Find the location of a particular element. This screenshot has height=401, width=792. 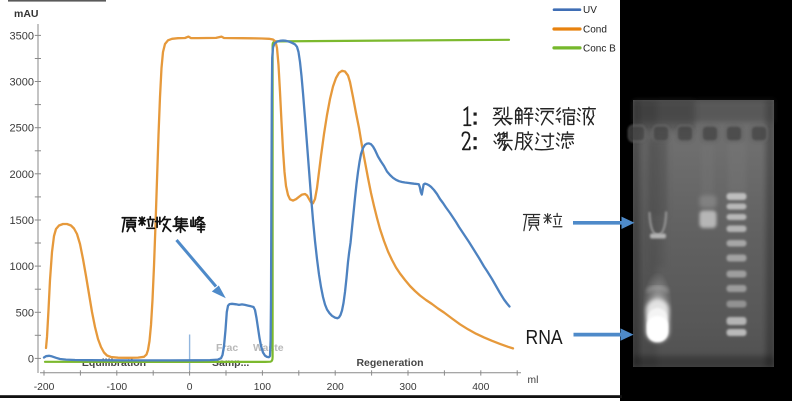

svg-text: RNA is located at coordinates (545, 337).